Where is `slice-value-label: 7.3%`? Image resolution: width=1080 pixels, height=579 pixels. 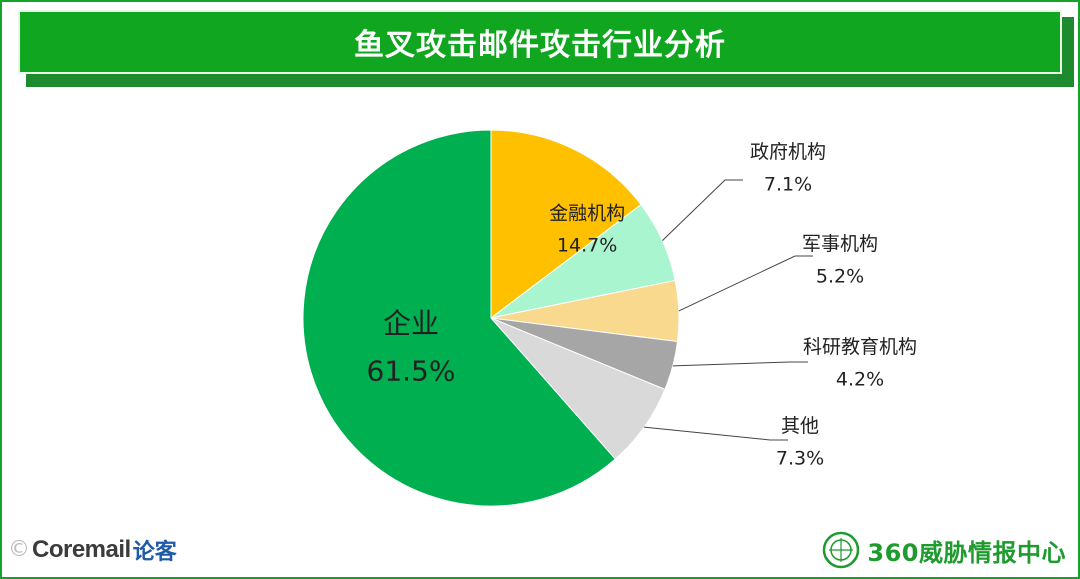
slice-value-label: 7.3% is located at coordinates (800, 458).